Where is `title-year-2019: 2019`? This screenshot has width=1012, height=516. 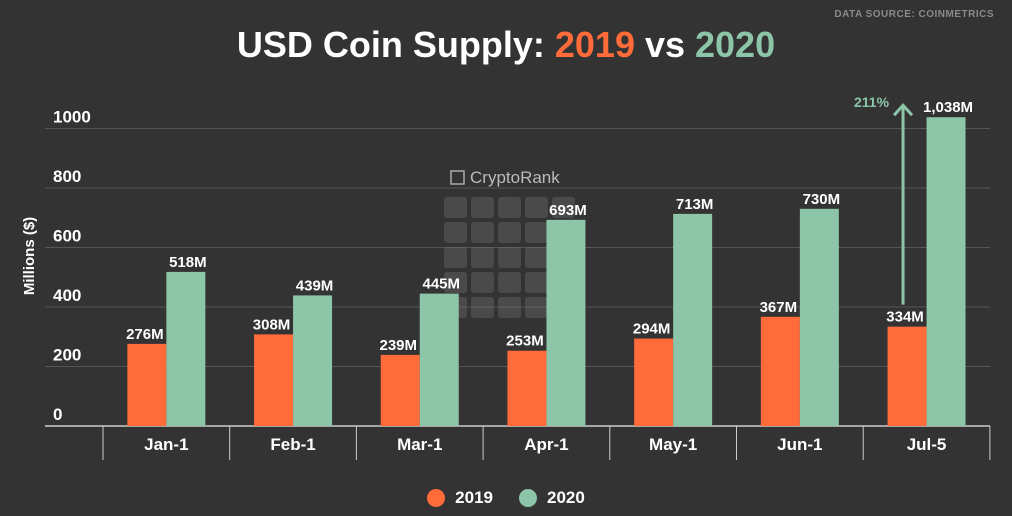
title-year-2019: 2019 is located at coordinates (594, 44).